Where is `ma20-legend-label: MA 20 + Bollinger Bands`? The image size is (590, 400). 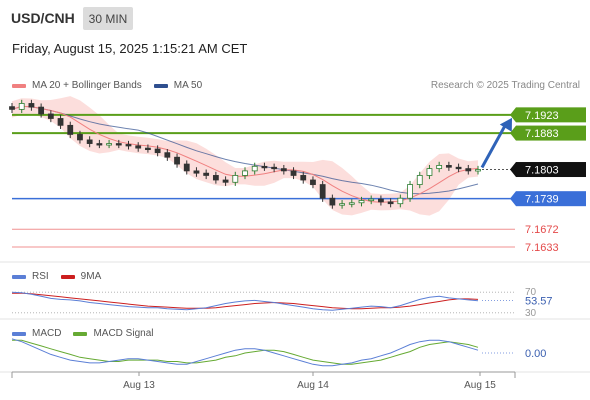 ma20-legend-label: MA 20 + Bollinger Bands is located at coordinates (87, 85).